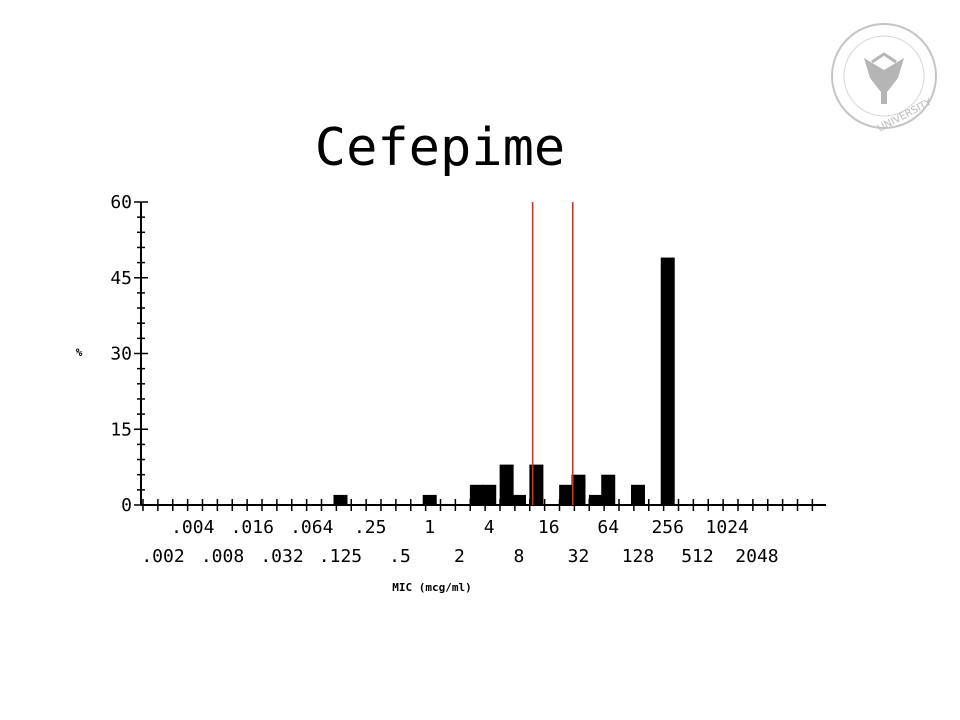 The height and width of the screenshot is (720, 960). What do you see at coordinates (400, 556) in the screenshot?
I see `x-tick-label-lower: .5` at bounding box center [400, 556].